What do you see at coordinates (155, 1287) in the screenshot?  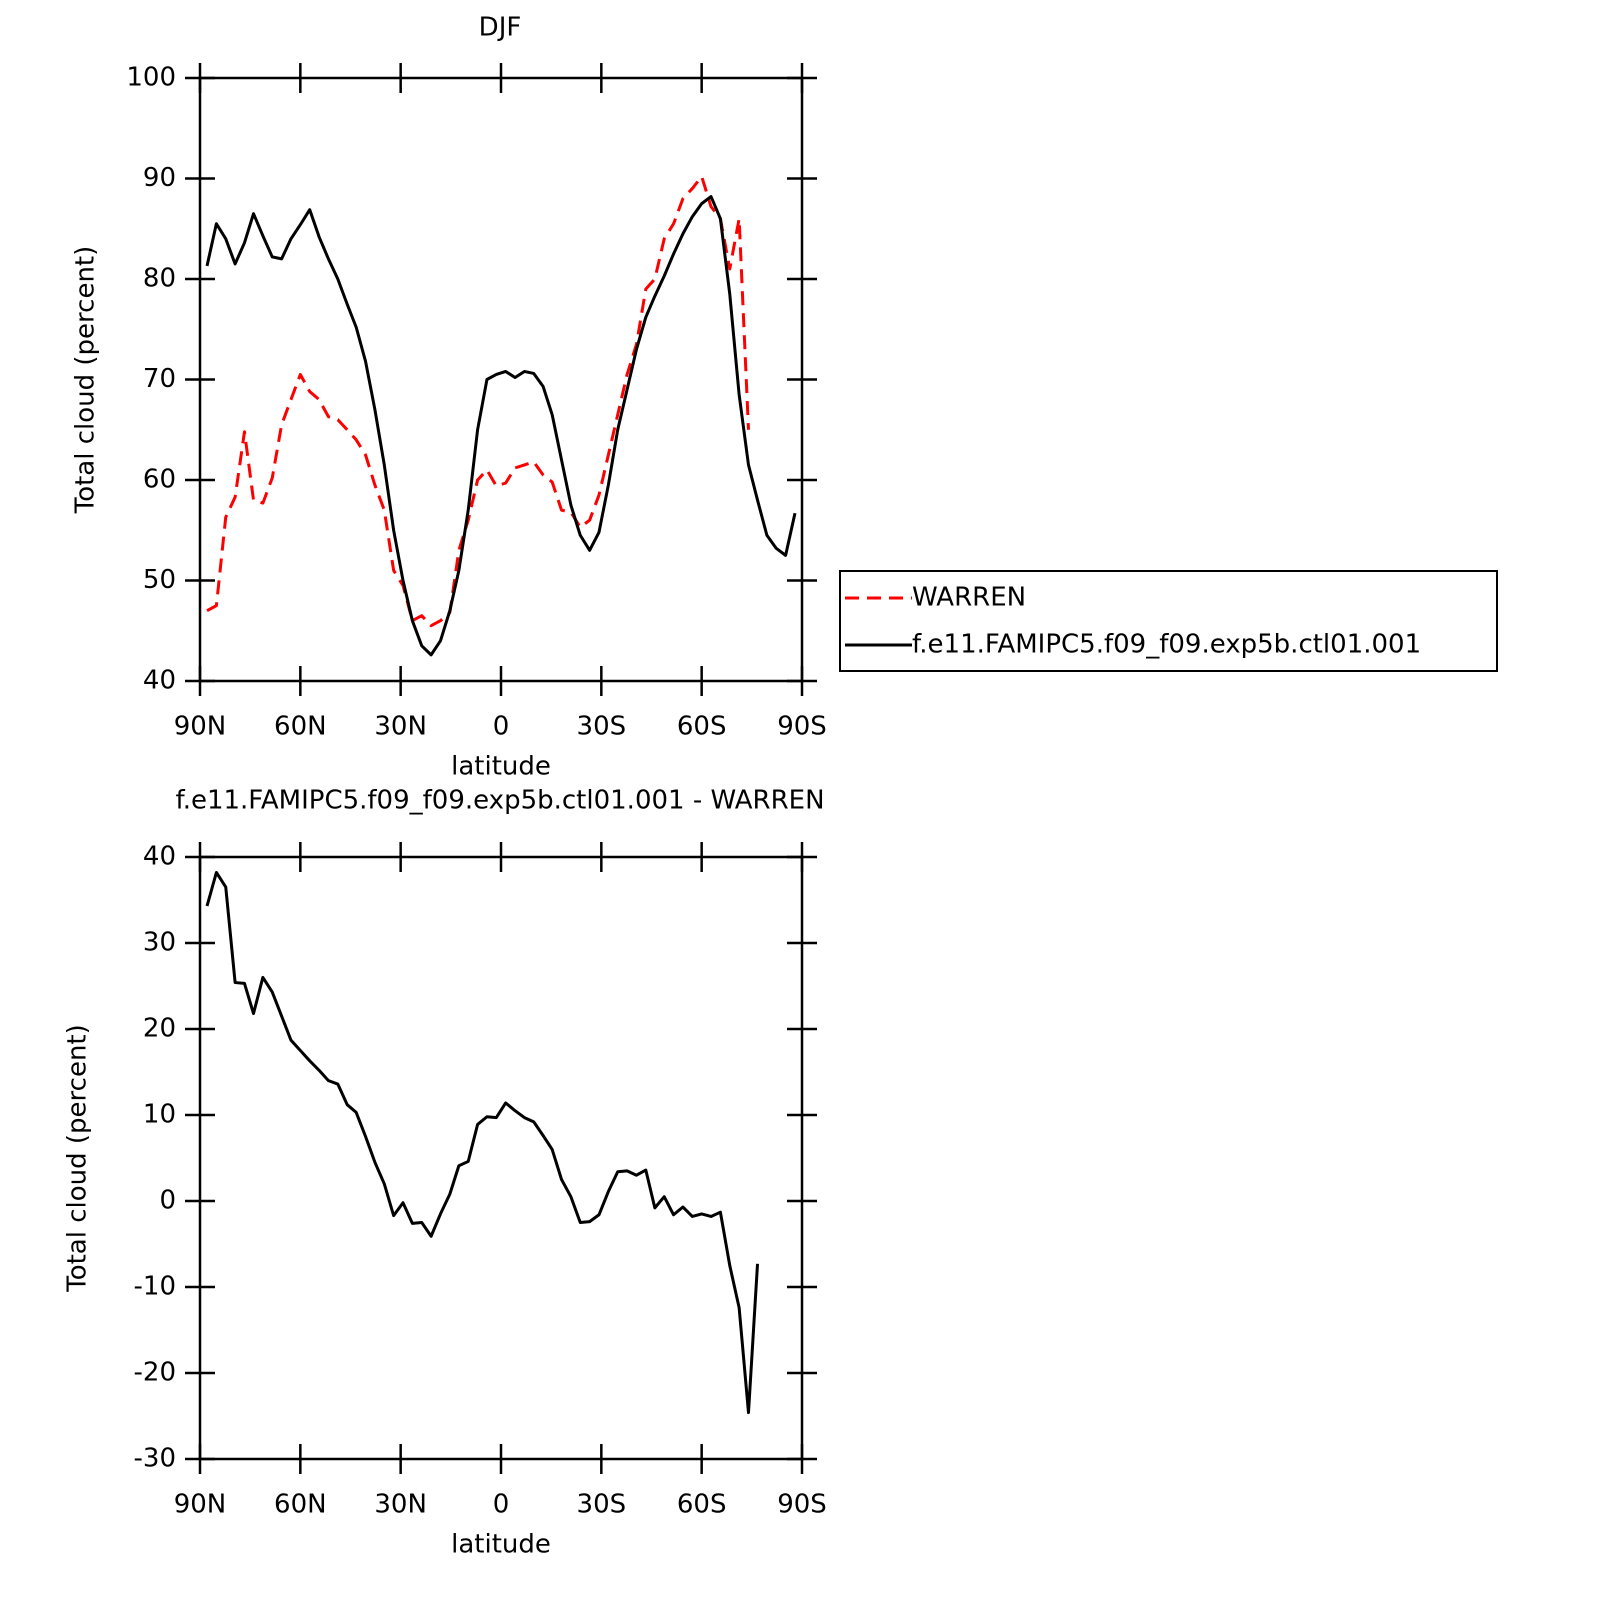 I see `y-tick-label: -10` at bounding box center [155, 1287].